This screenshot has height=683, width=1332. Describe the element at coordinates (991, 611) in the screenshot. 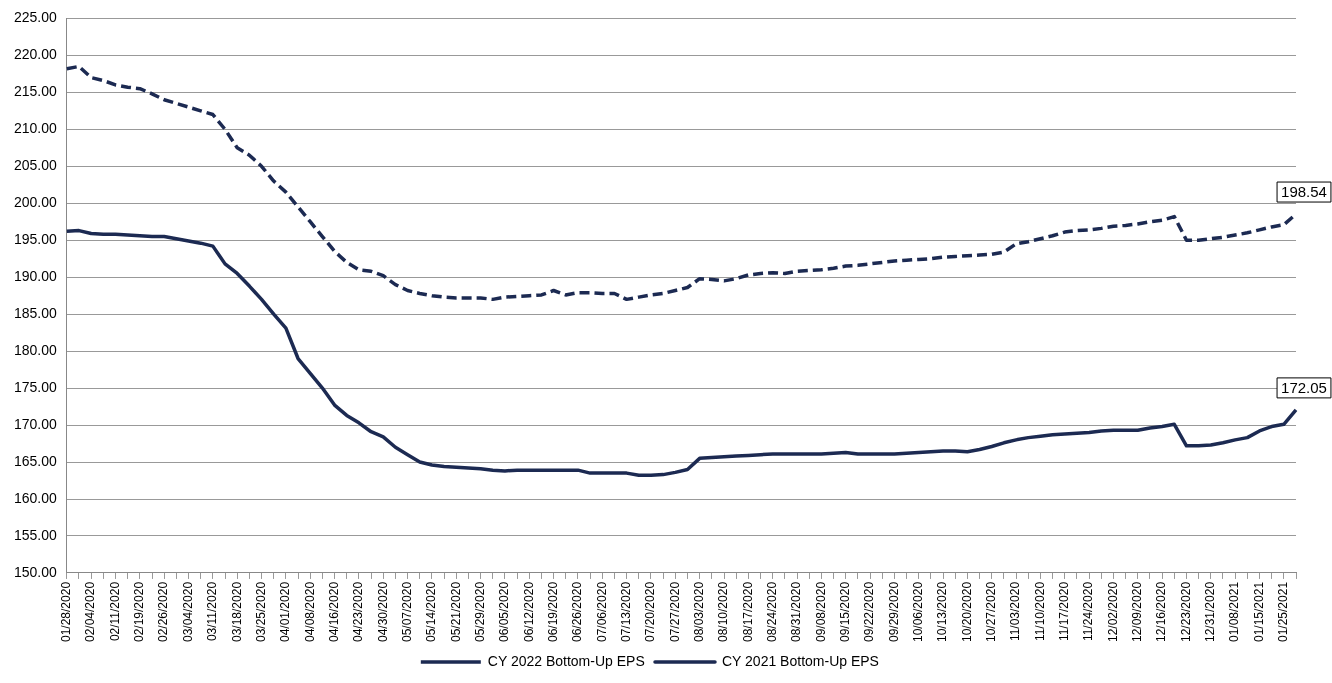

I see `x-tick-label: 10/27/2020` at that location.